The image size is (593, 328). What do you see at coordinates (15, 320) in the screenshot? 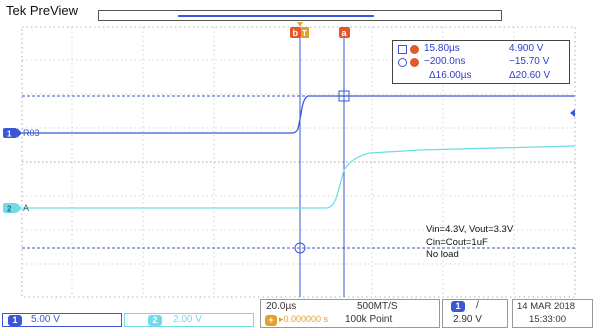
I see `ch1-badge: 1` at bounding box center [15, 320].